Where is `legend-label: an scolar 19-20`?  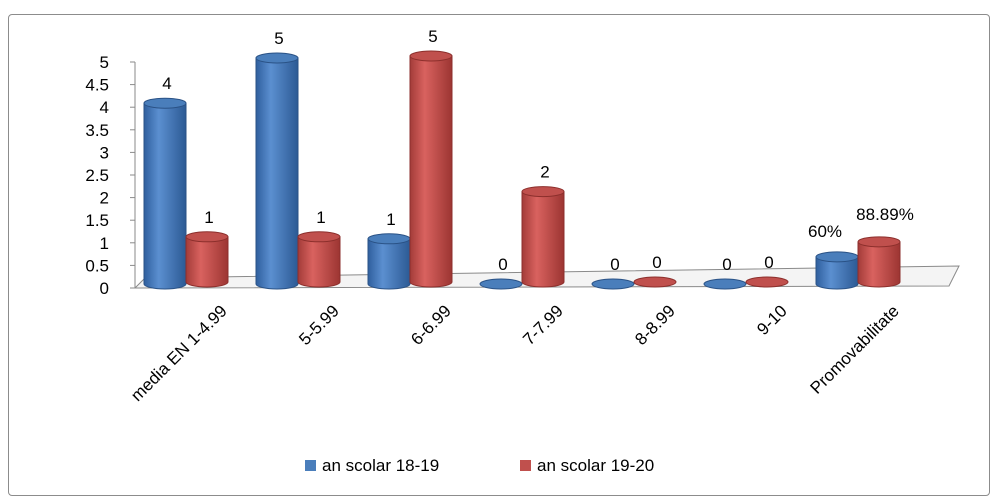
legend-label: an scolar 19-20 is located at coordinates (595, 465).